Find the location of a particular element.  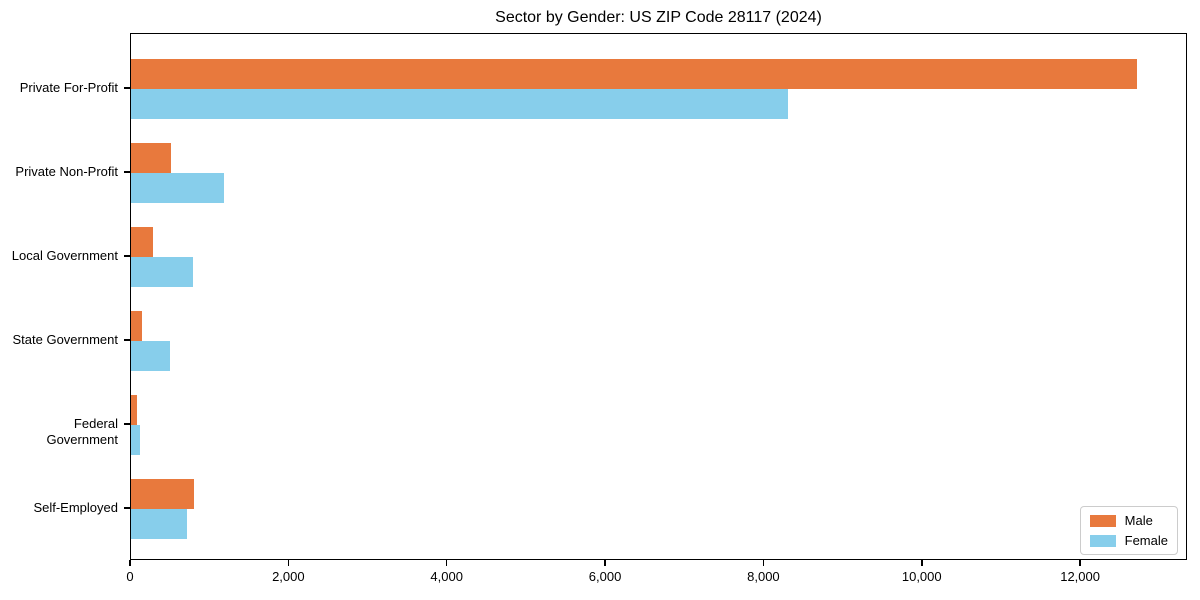

bar-group-state-government is located at coordinates (658, 341).